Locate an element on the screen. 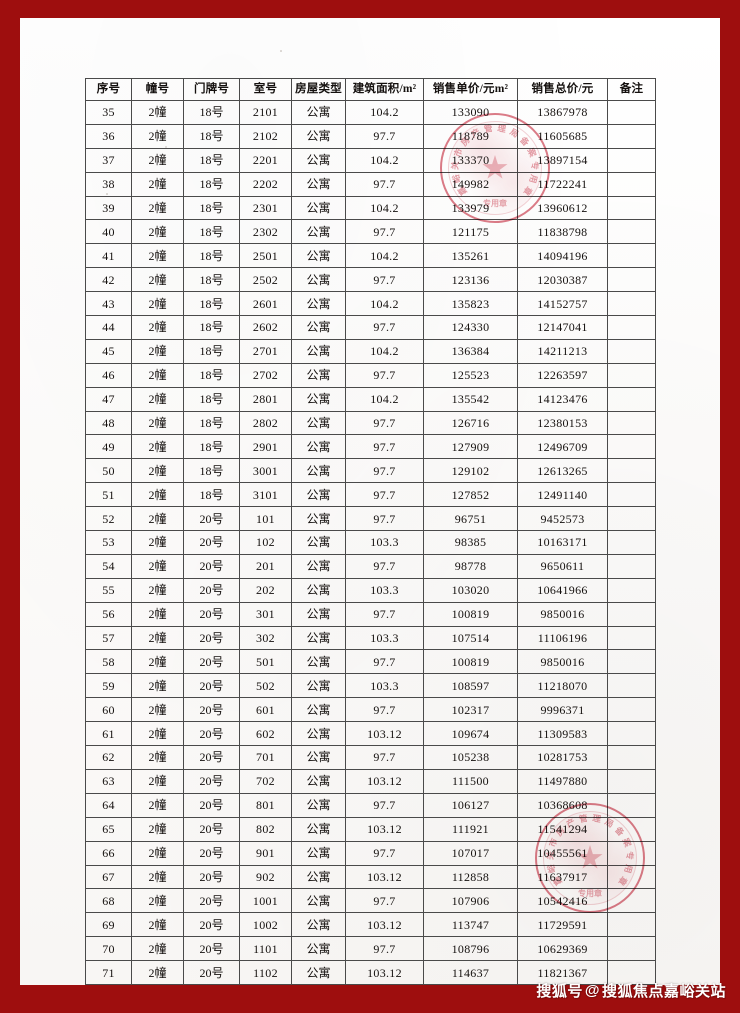 Image resolution: width=740 pixels, height=1013 pixels. cell-unit-price: 114637 is located at coordinates (470, 972).